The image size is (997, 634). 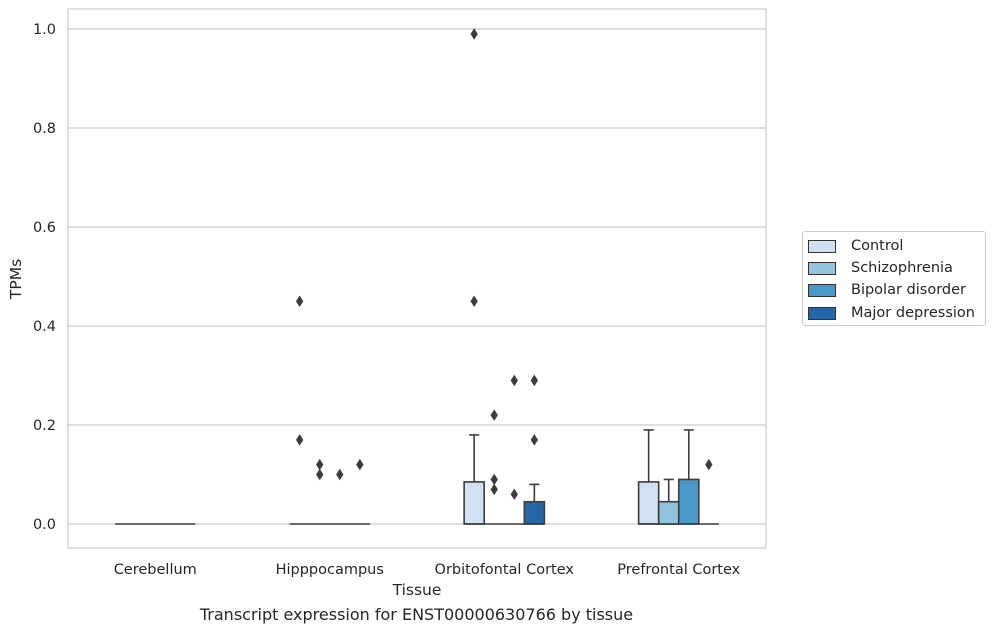 What do you see at coordinates (505, 570) in the screenshot?
I see `x-tick-label: Orbitofontal Cortex` at bounding box center [505, 570].